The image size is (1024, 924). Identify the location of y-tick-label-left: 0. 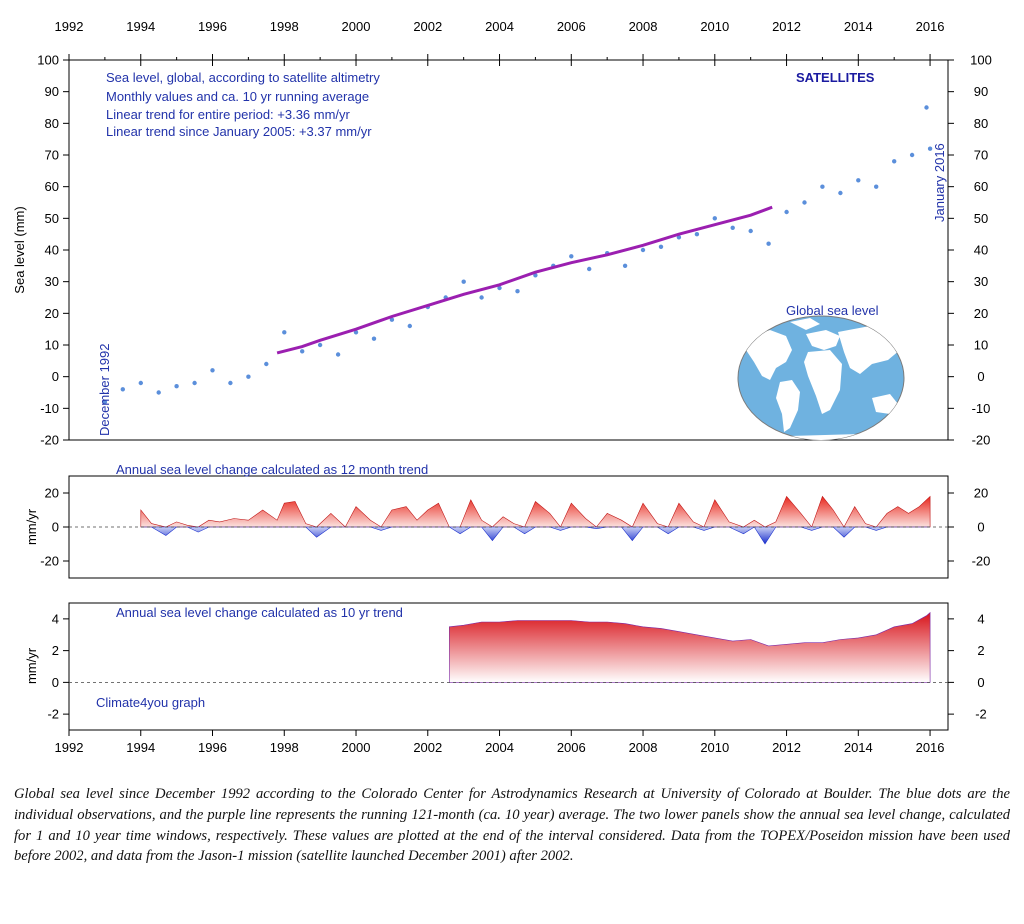
(55, 376).